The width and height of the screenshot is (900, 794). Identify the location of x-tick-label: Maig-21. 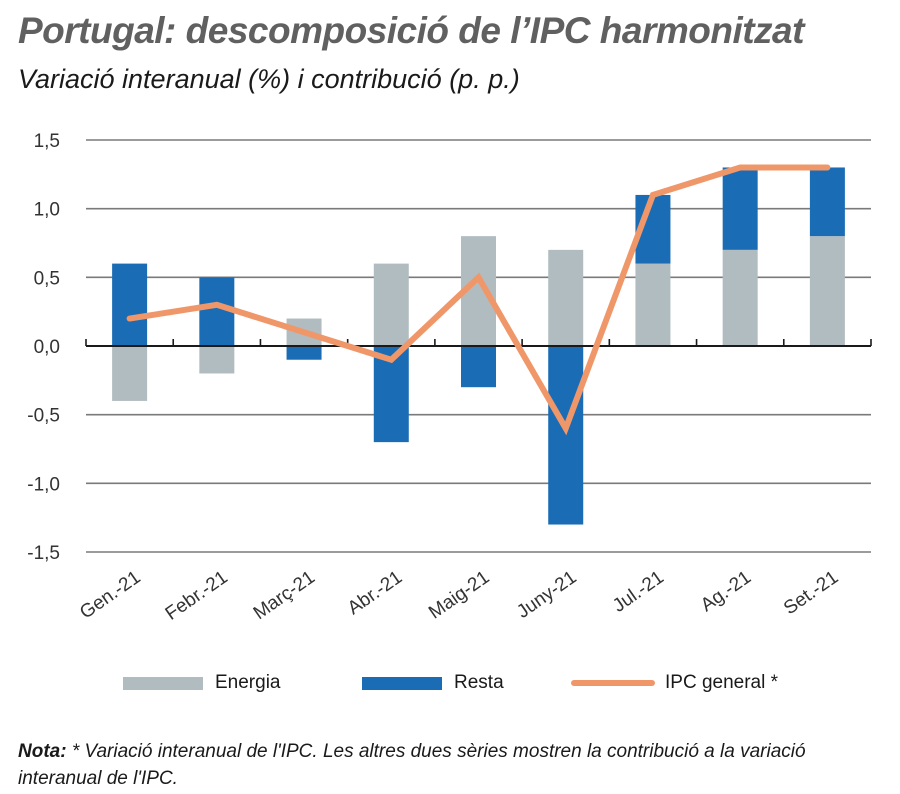
(459, 595).